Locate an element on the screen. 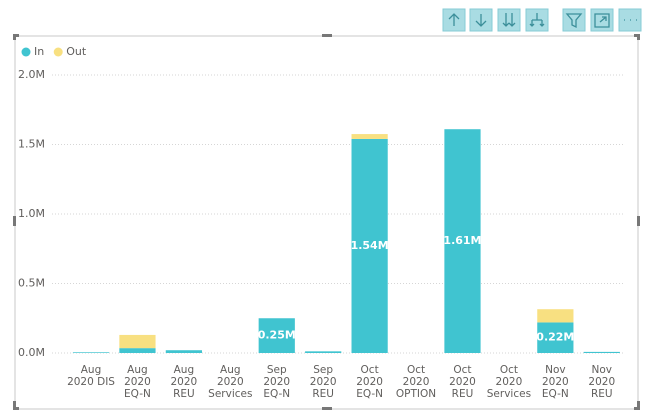 The width and height of the screenshot is (655, 417). x-tick-label: Aug 2020 DIS is located at coordinates (91, 376).